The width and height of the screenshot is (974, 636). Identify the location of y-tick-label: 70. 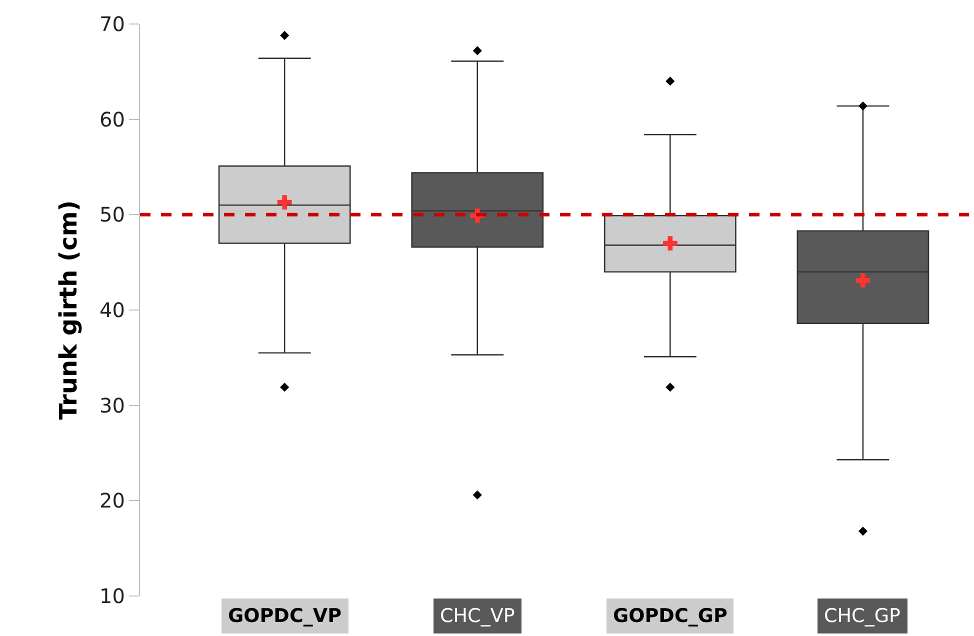
(112, 24).